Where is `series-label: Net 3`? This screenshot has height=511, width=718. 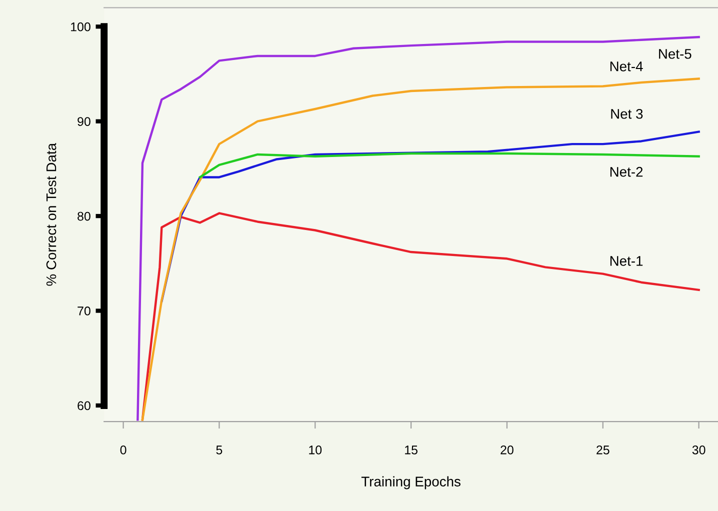 series-label: Net 3 is located at coordinates (627, 113).